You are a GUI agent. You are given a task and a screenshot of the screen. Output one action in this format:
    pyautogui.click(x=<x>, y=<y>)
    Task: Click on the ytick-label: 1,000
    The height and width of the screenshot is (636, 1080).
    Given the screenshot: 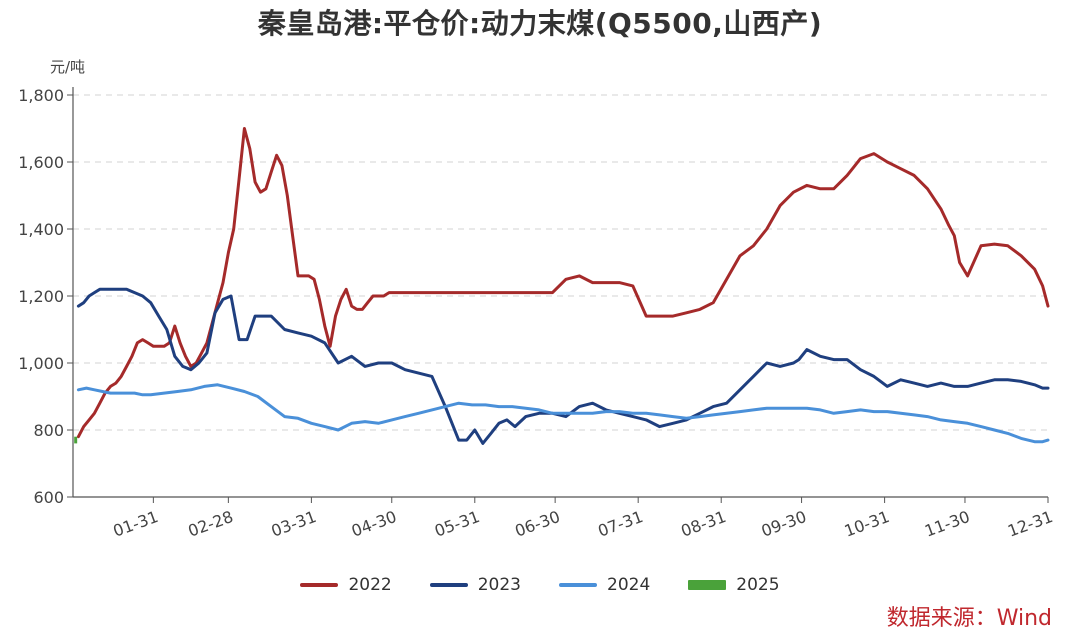 What is the action you would take?
    pyautogui.click(x=41, y=363)
    